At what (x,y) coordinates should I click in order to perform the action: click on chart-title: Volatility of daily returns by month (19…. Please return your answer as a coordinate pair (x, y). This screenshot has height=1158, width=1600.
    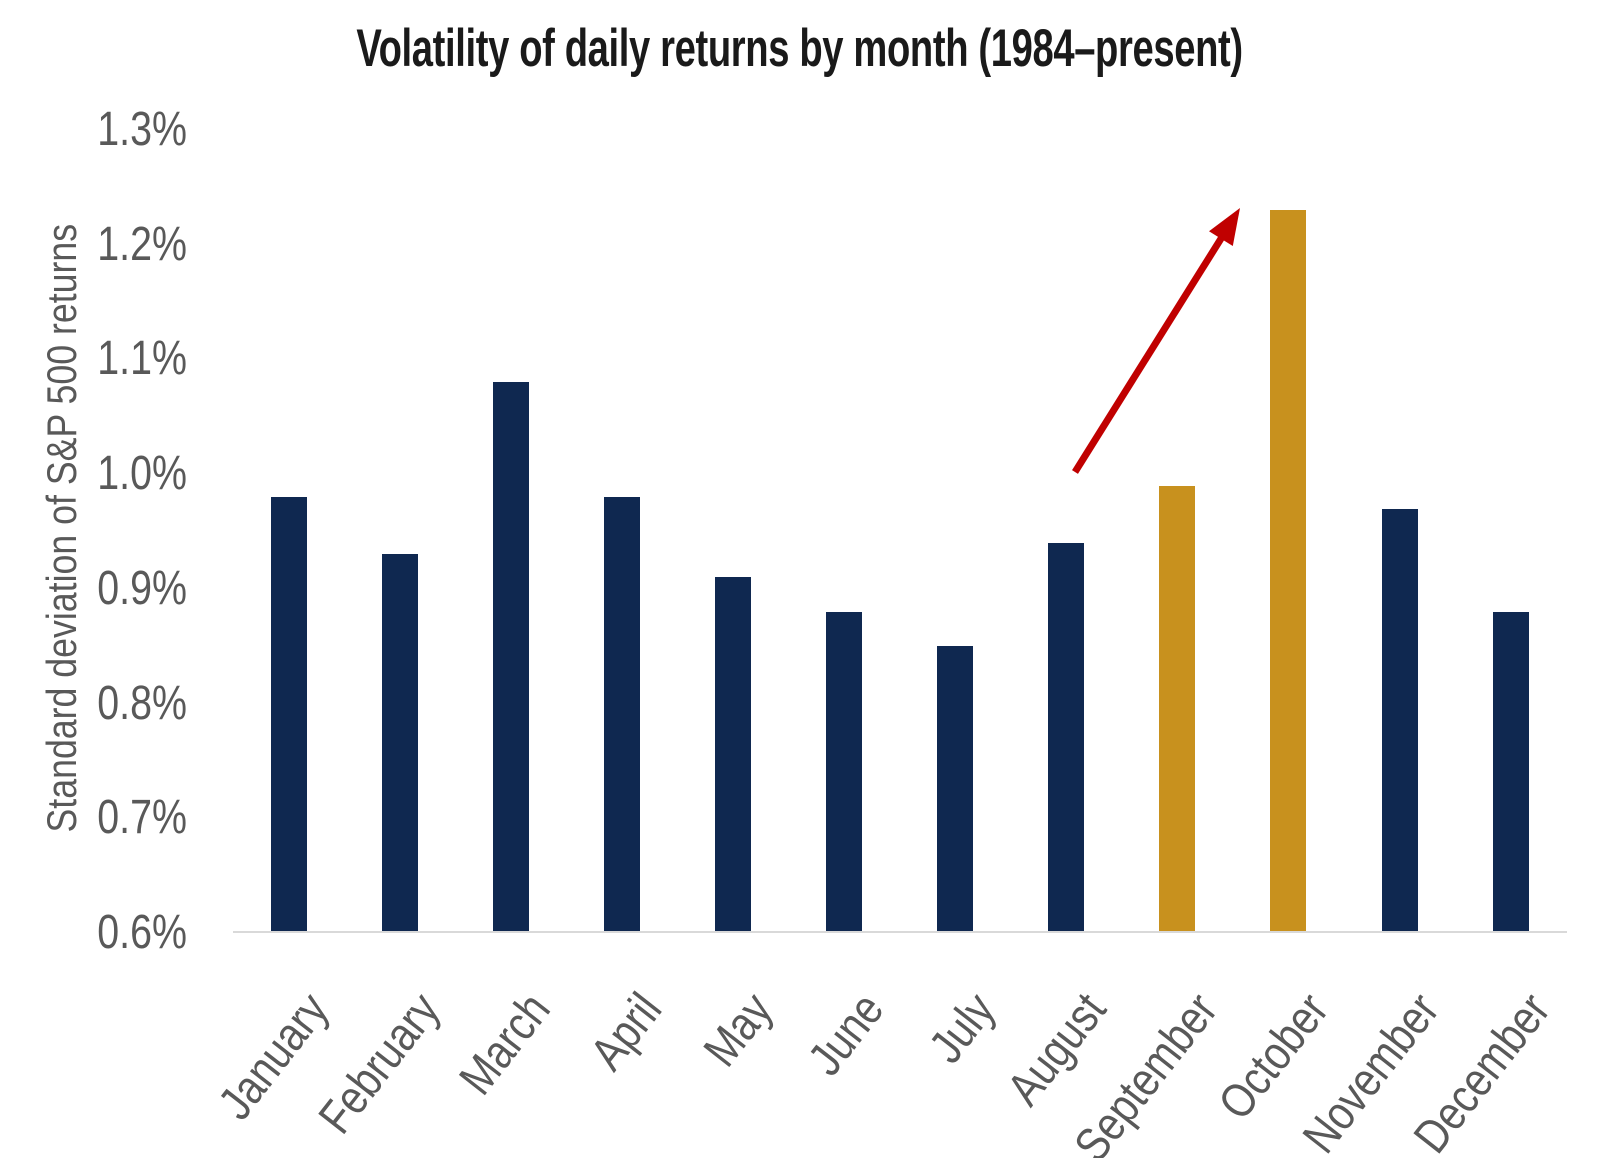
    Looking at the image, I should click on (800, 49).